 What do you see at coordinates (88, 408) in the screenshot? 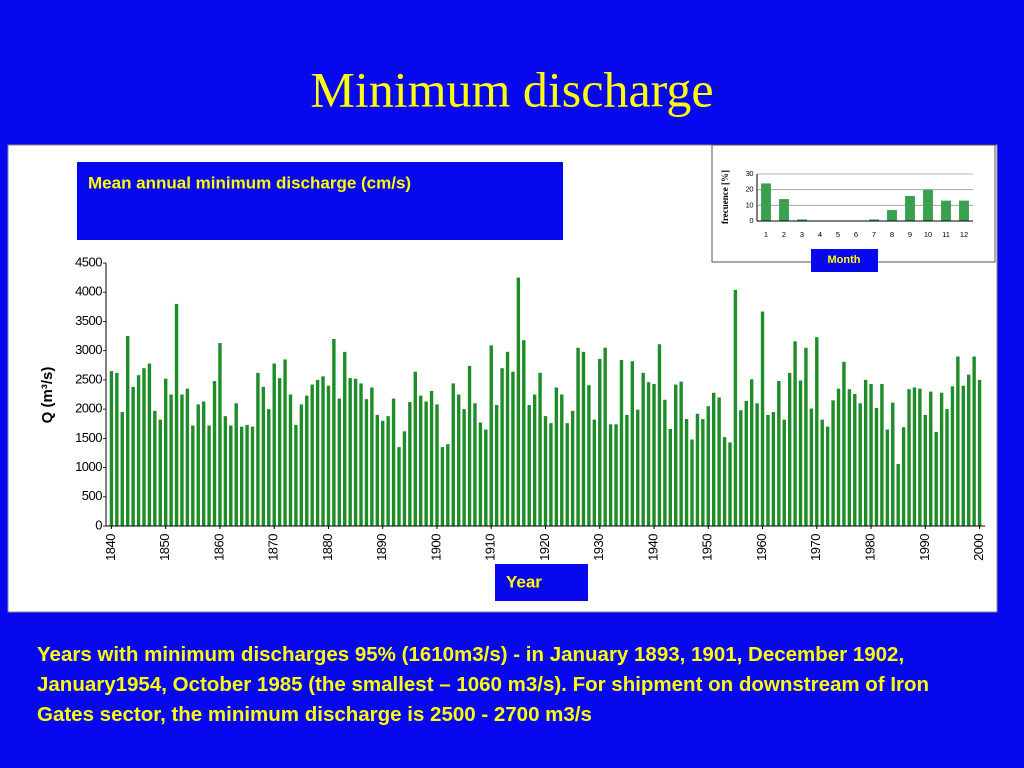
I see `y-tick-label: 2000` at bounding box center [88, 408].